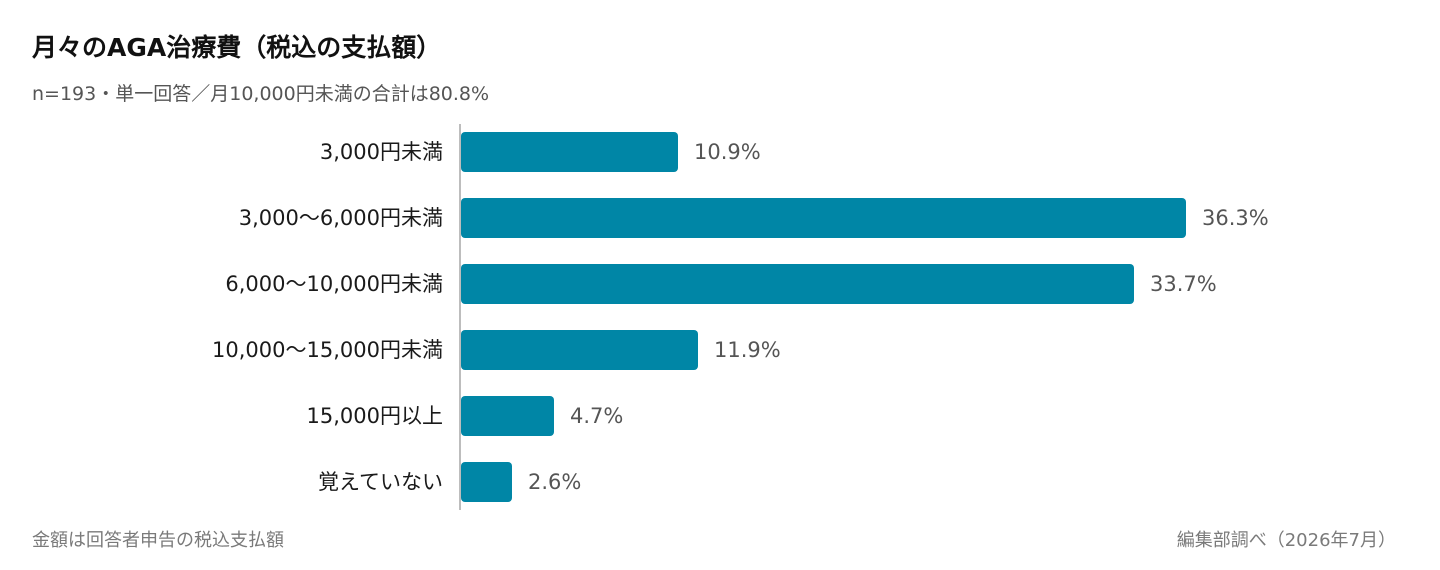 This screenshot has width=1440, height=570. Describe the element at coordinates (747, 350) in the screenshot. I see `value-label: 11.9%` at that location.